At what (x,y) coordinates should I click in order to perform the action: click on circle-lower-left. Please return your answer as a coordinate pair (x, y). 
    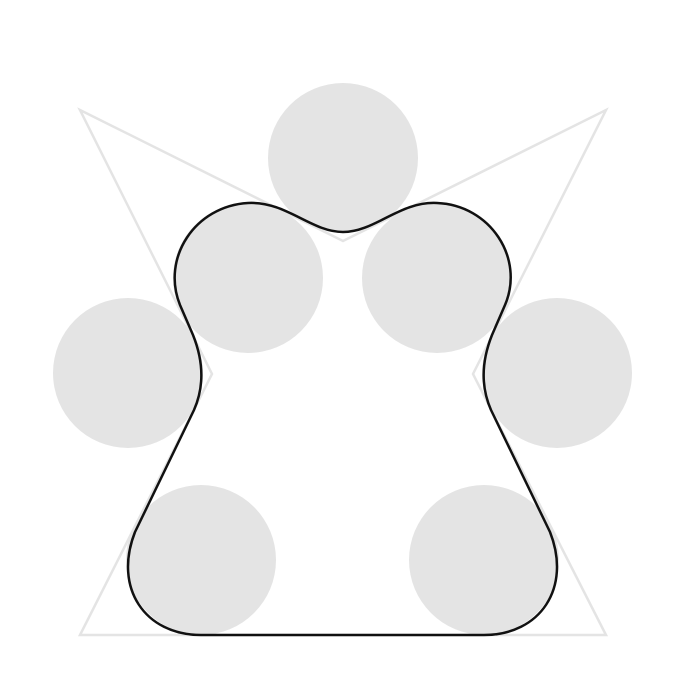
    Looking at the image, I should click on (201, 560).